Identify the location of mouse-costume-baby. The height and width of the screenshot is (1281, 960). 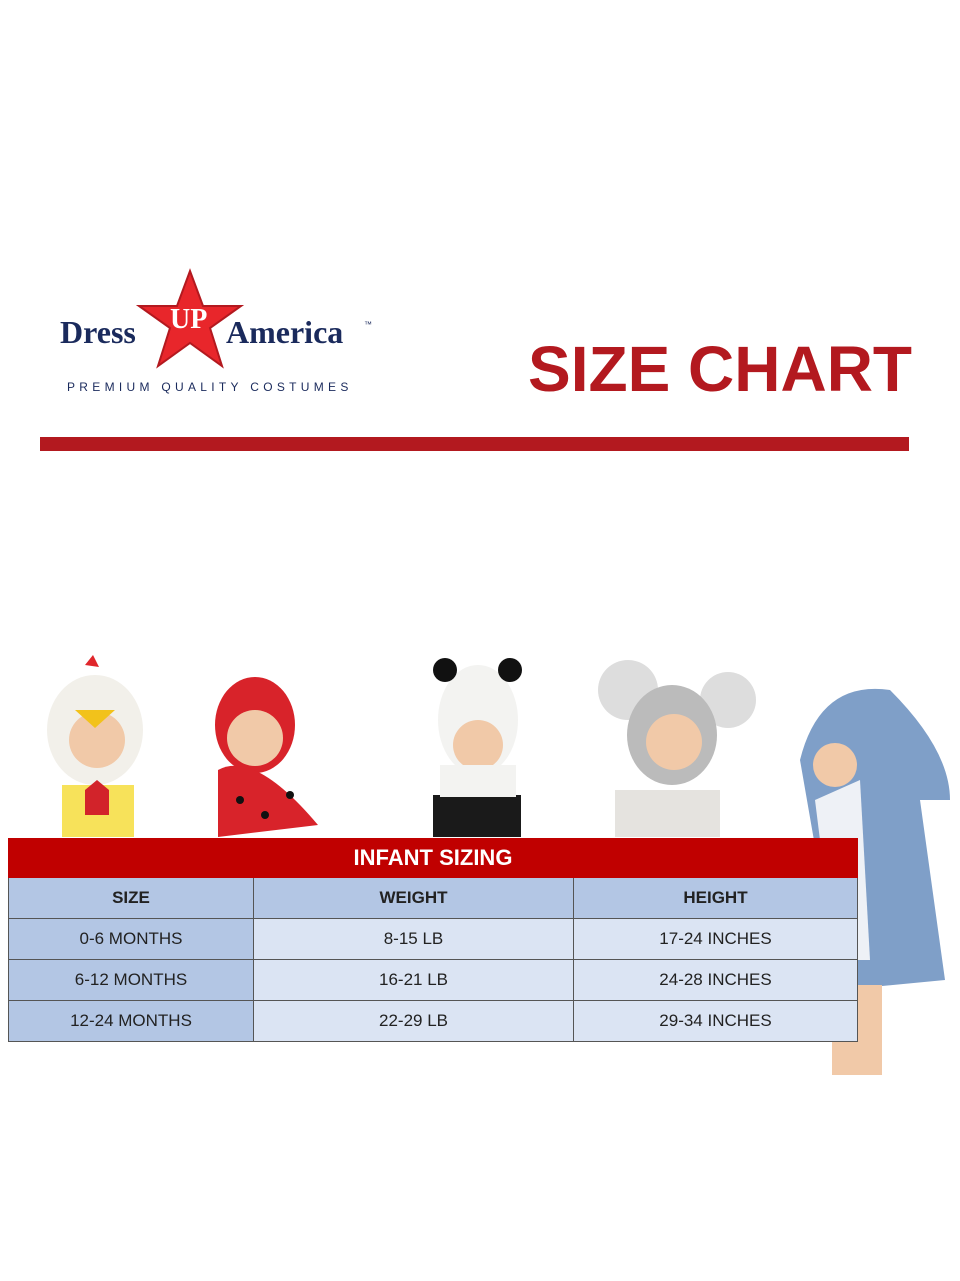
(677, 748).